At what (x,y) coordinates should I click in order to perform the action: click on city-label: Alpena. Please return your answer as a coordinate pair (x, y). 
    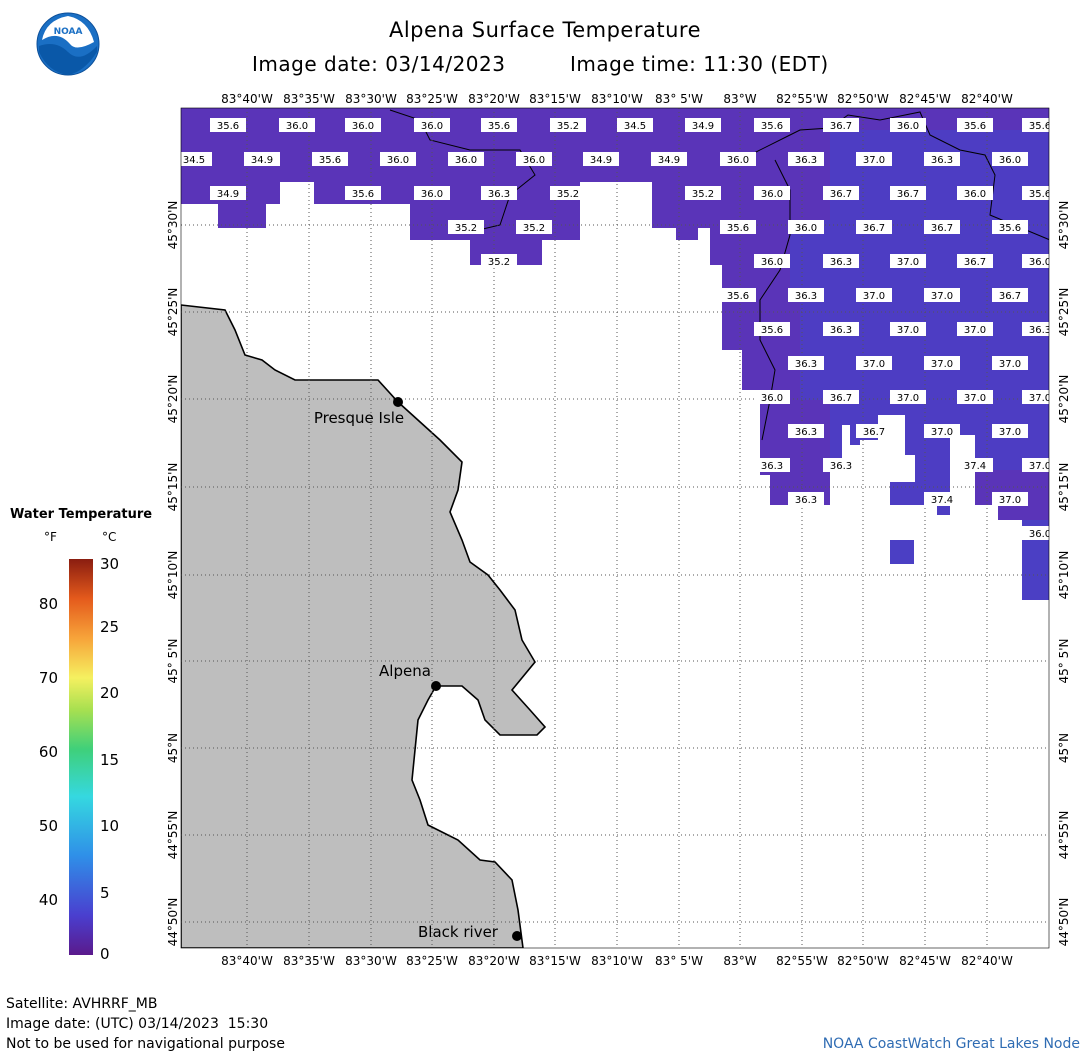
    Looking at the image, I should click on (405, 671).